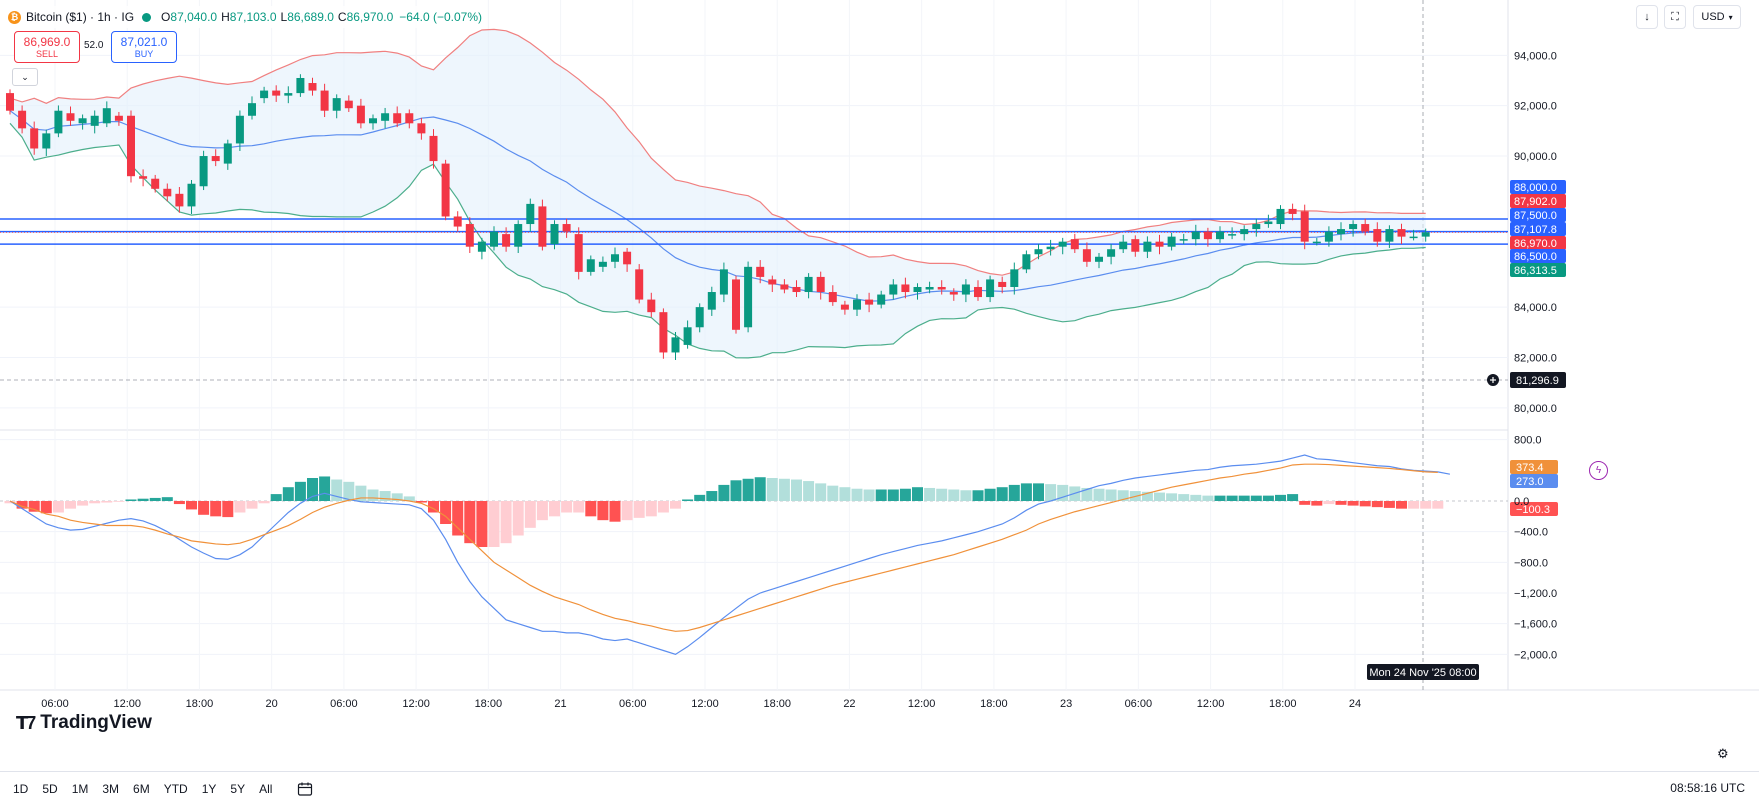 This screenshot has width=1759, height=806. I want to click on range-button-5y: 5Y, so click(238, 789).